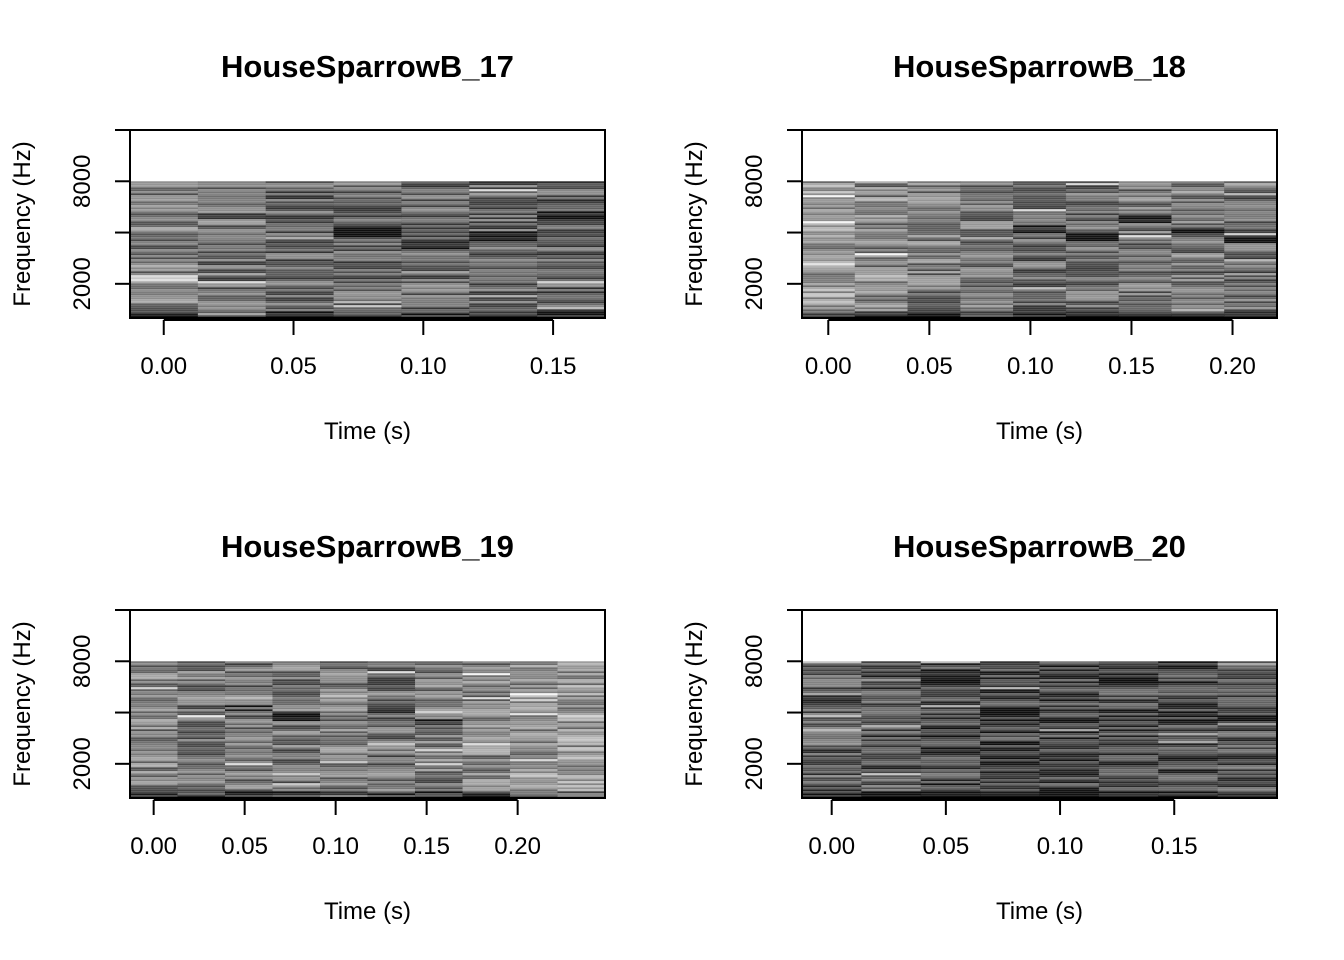  I want to click on panel-title: HouseSparrowB_17, so click(367, 66).